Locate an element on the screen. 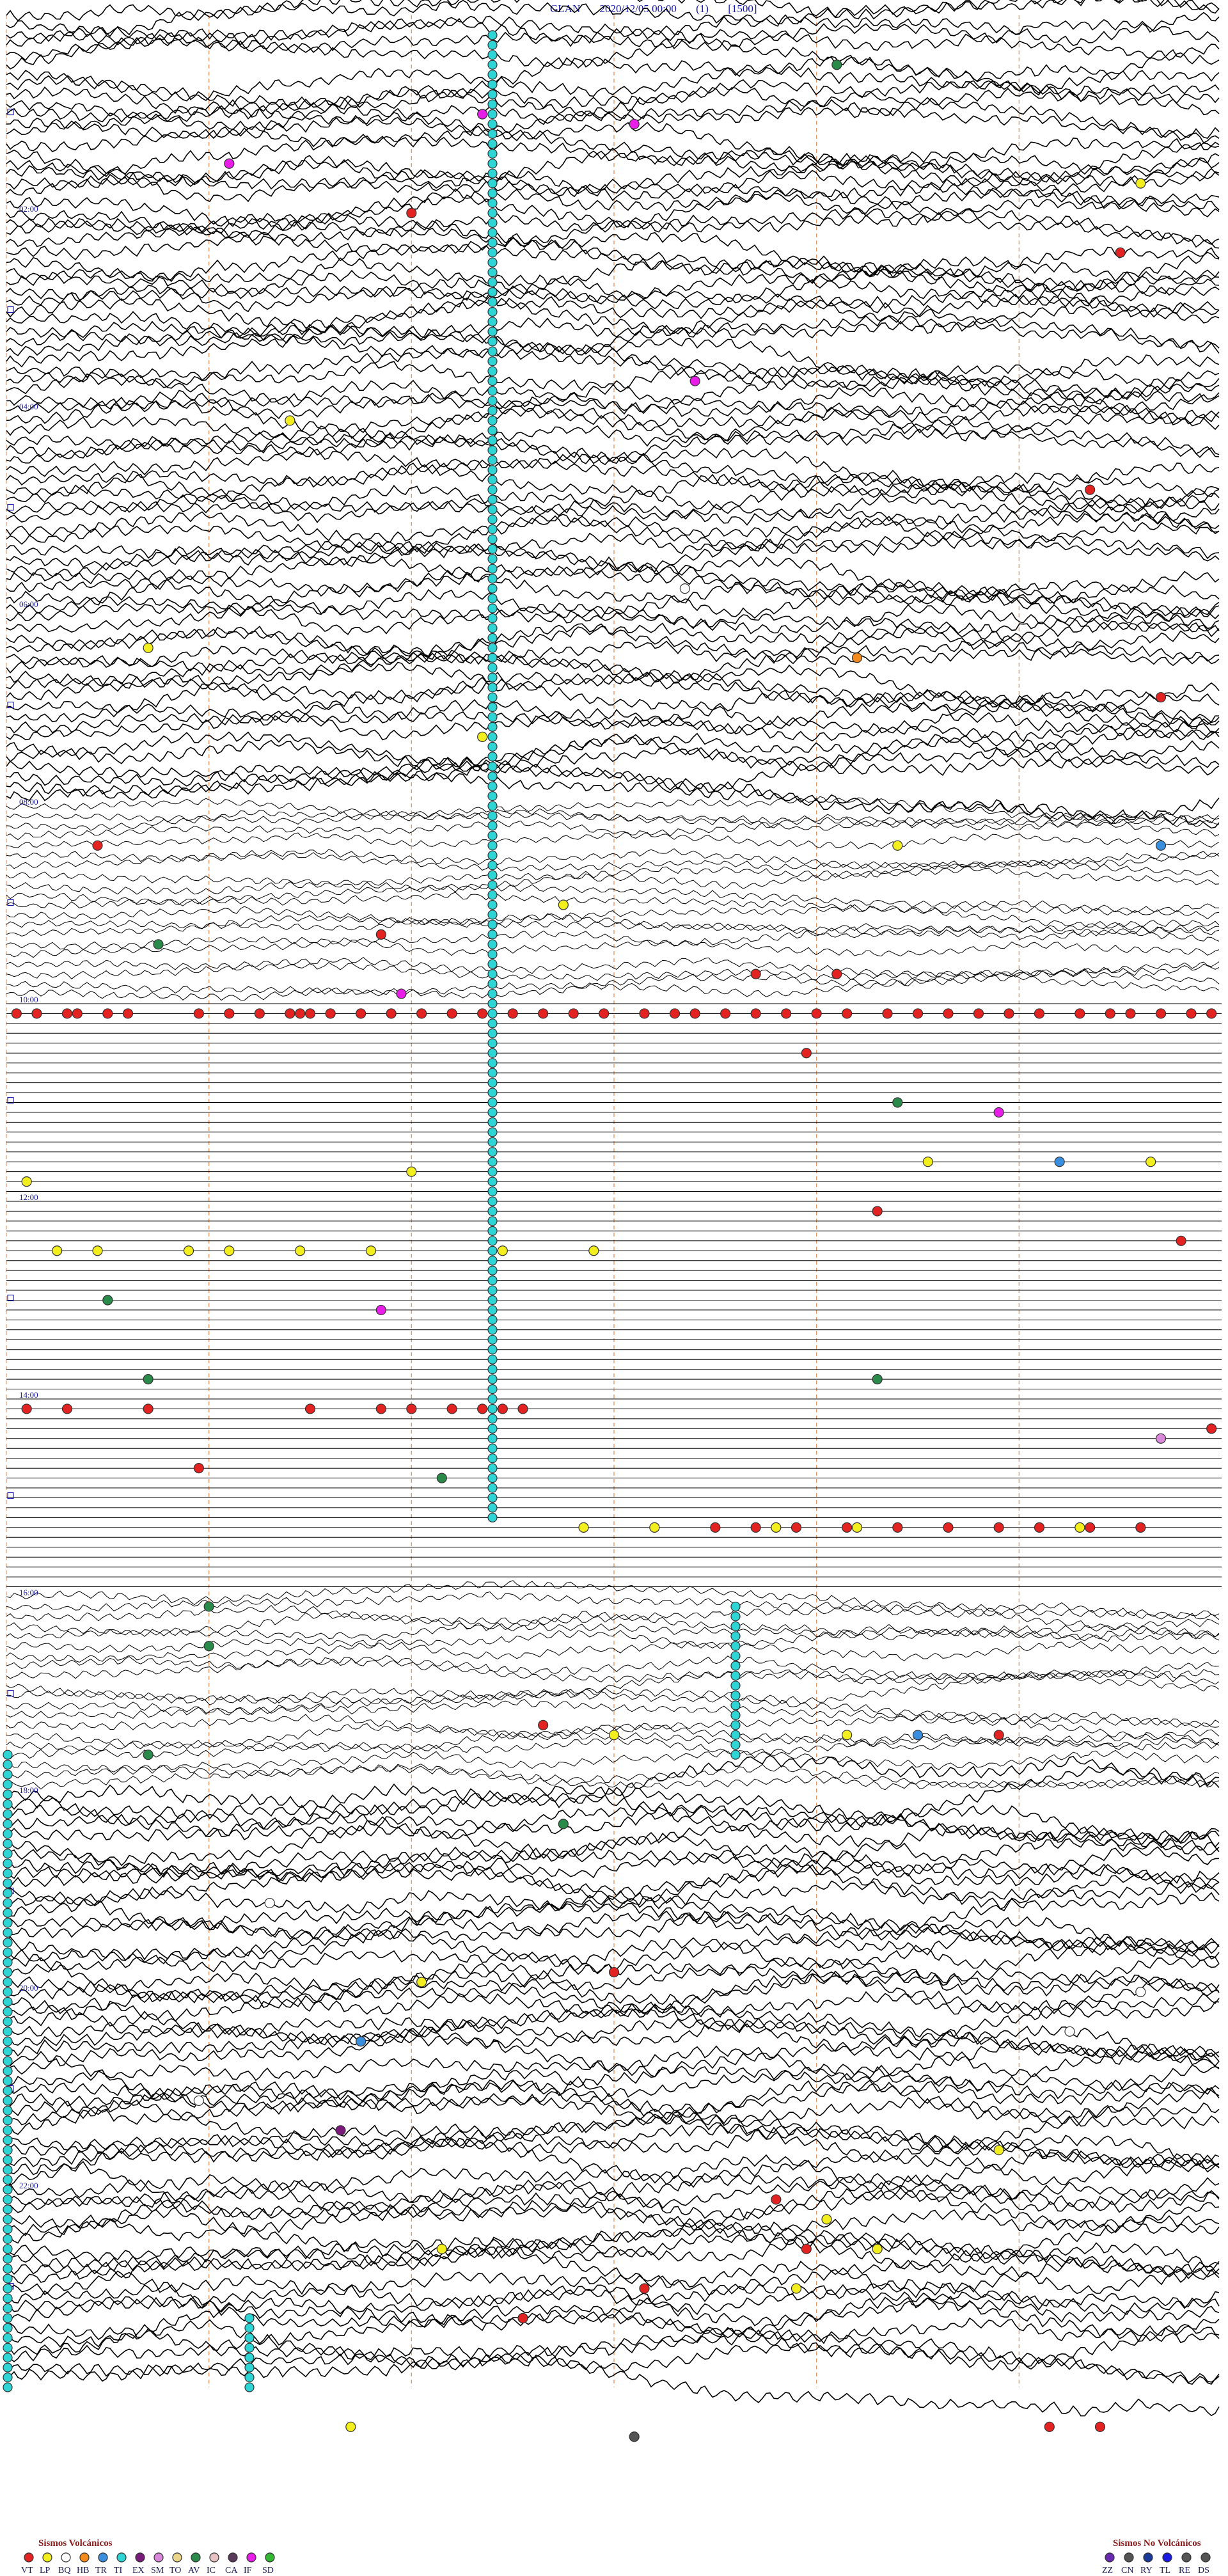 The height and width of the screenshot is (2576, 1228). legend-label-ca: CA is located at coordinates (231, 2570).